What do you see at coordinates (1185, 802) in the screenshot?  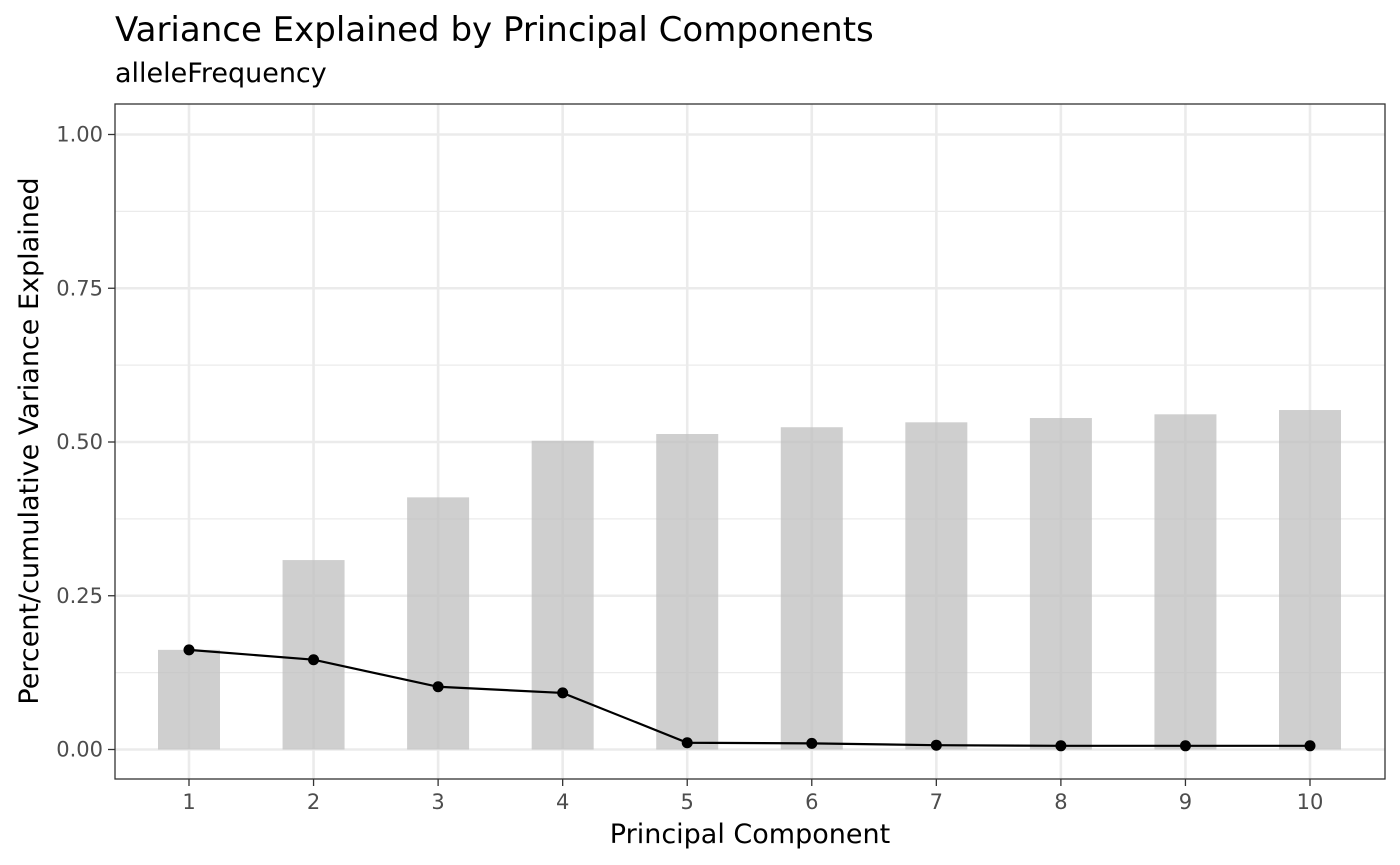 I see `x-tick-label: 9` at bounding box center [1185, 802].